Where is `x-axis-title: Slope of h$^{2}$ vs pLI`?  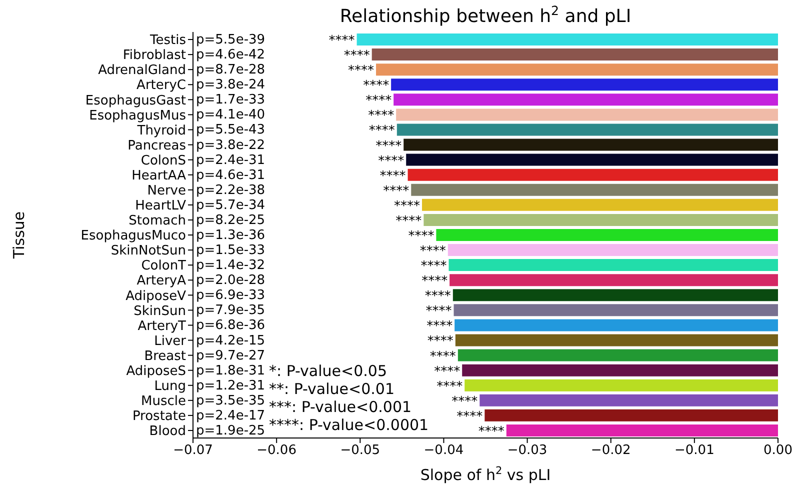
x-axis-title: Slope of h$^{2}$ vs pLI is located at coordinates (485, 474).